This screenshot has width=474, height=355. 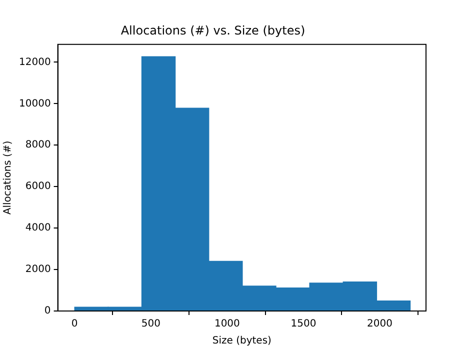 I want to click on y-tick-label: 2000, so click(x=38, y=270).